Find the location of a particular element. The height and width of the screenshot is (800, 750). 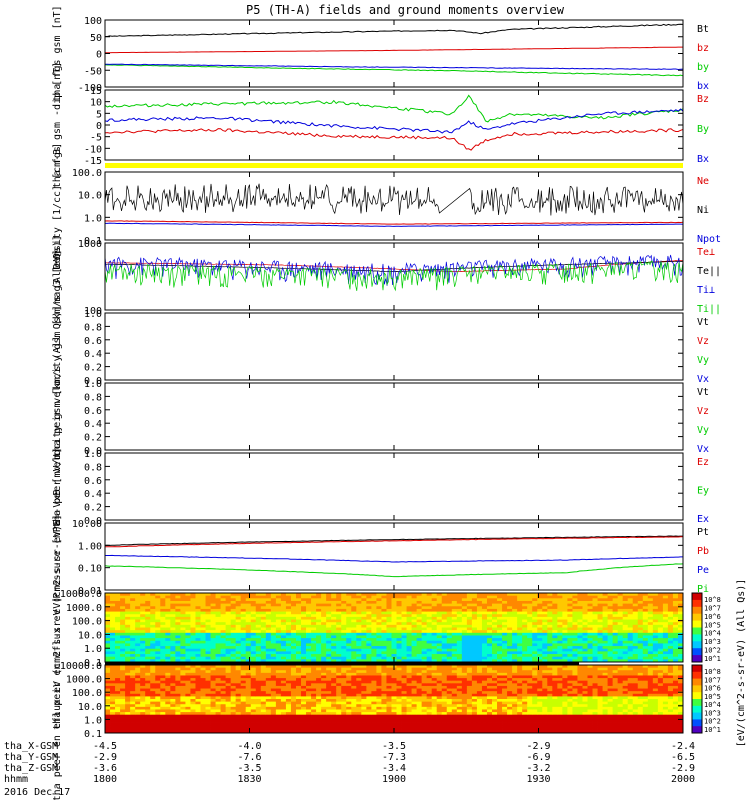

y-tick-label: 0.4 is located at coordinates (93, 424).